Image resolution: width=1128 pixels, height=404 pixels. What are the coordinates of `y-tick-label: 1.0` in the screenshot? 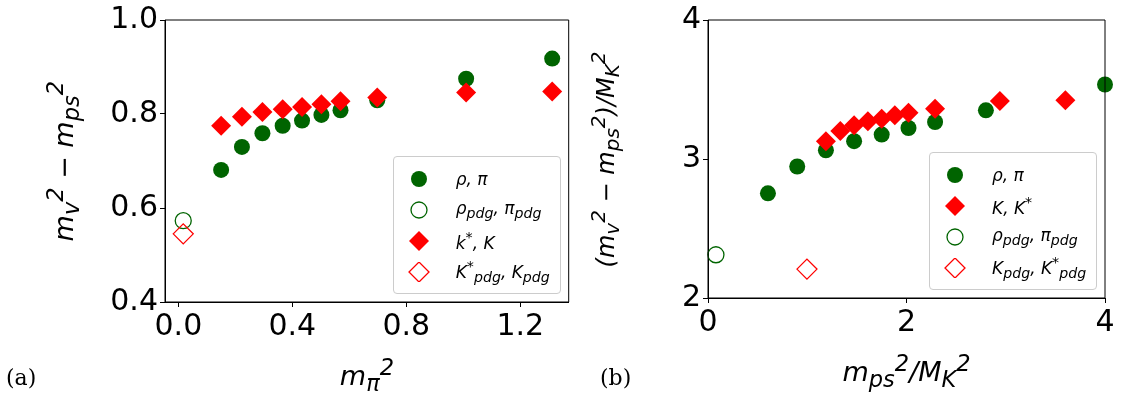 It's located at (134, 17).